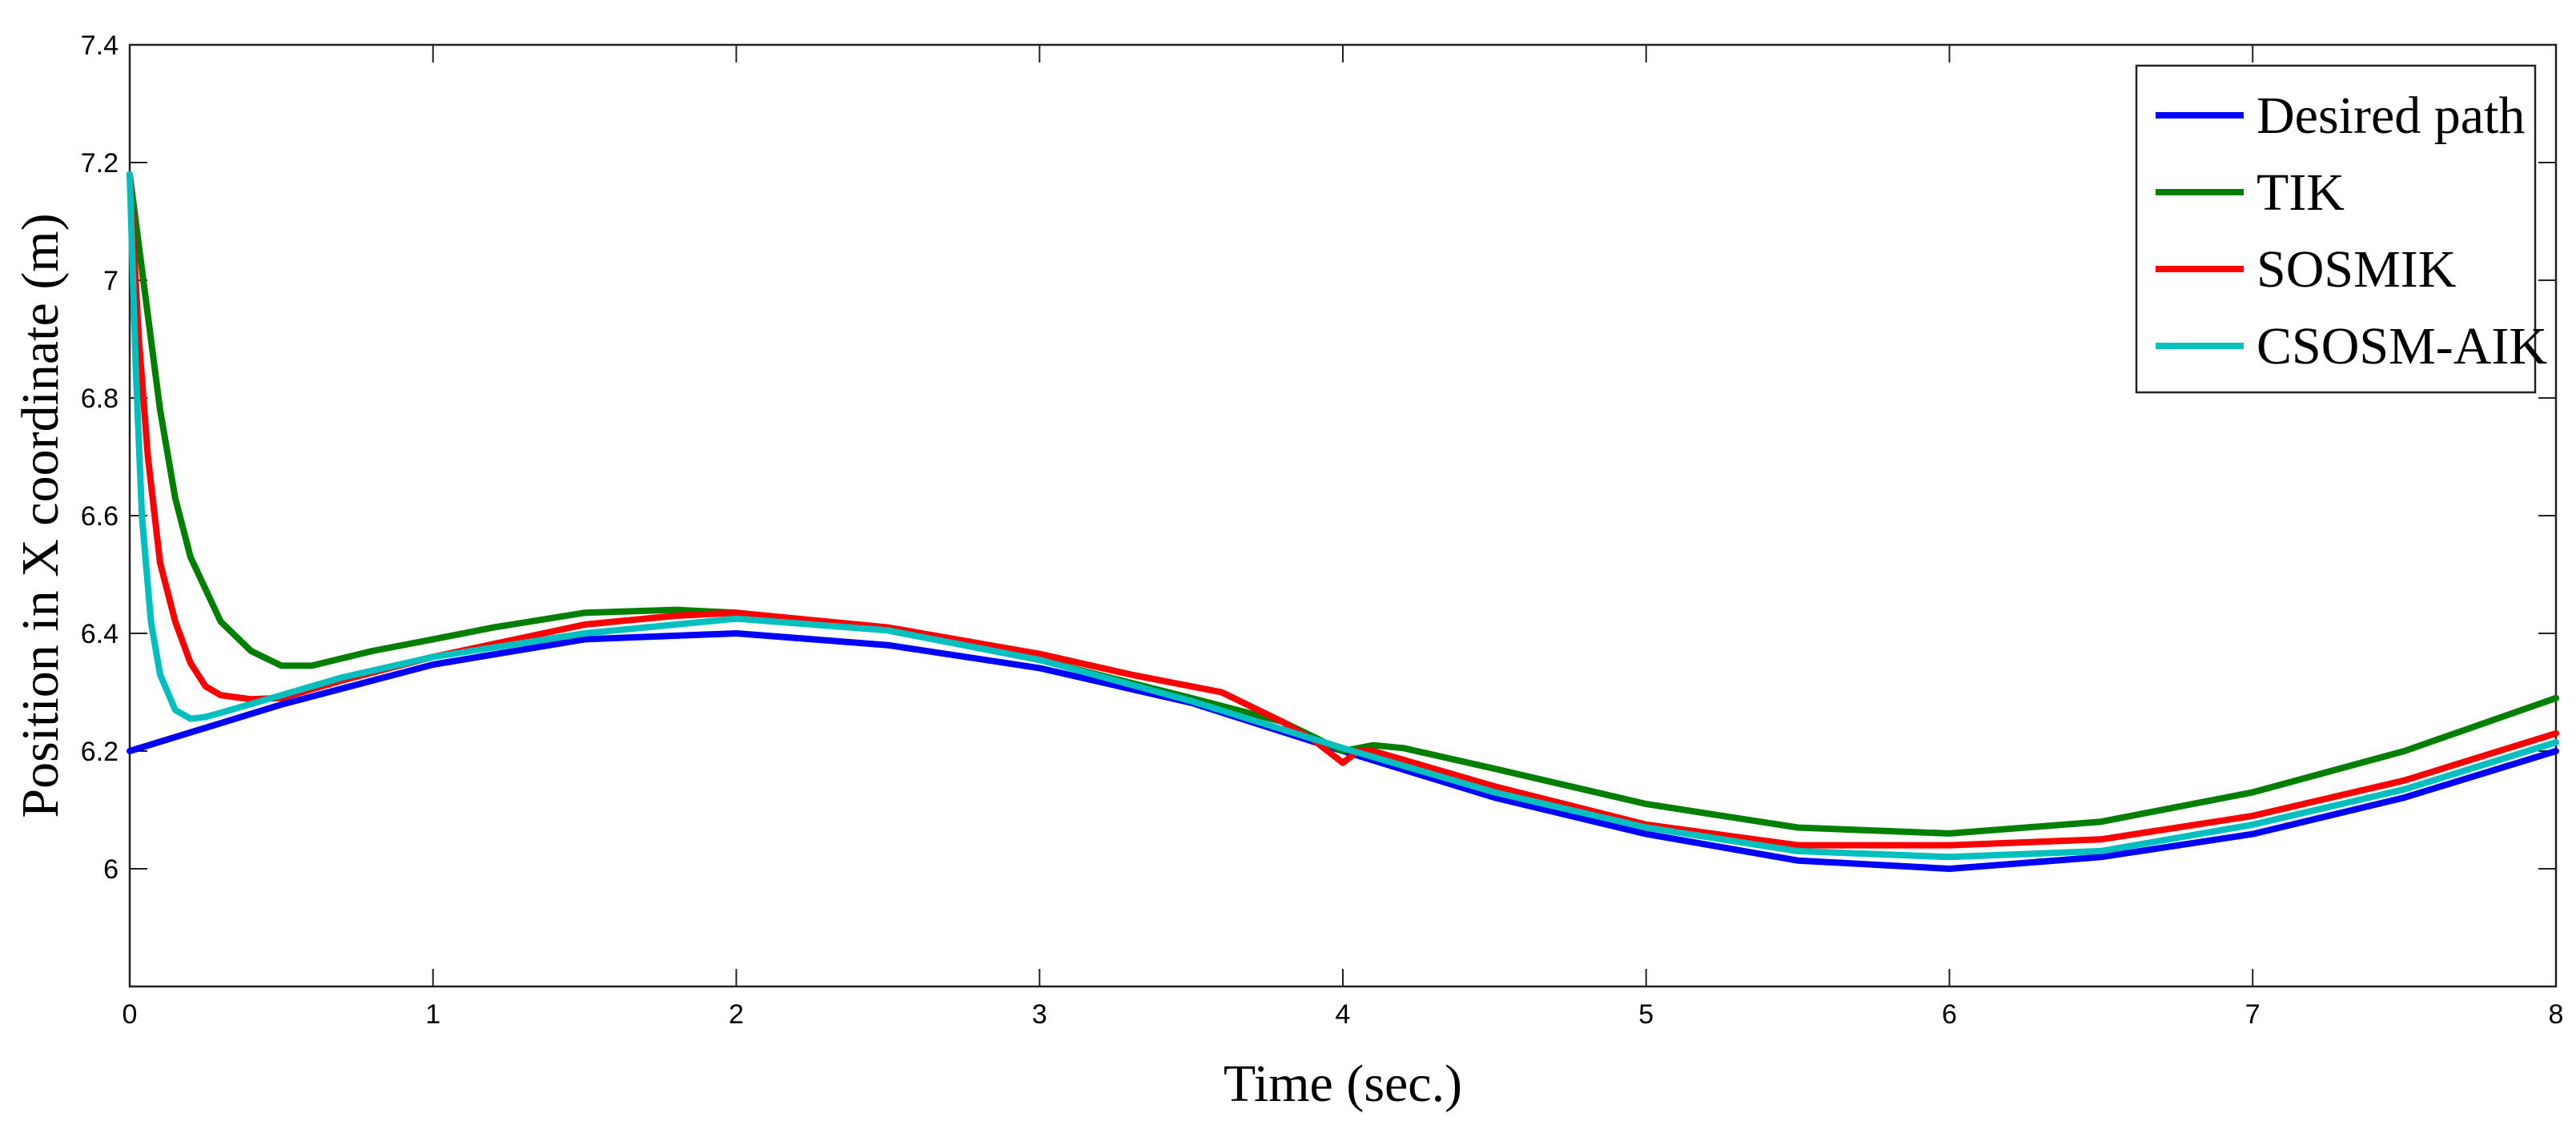  Describe the element at coordinates (100, 46) in the screenshot. I see `y-tick-label: 7.4` at that location.